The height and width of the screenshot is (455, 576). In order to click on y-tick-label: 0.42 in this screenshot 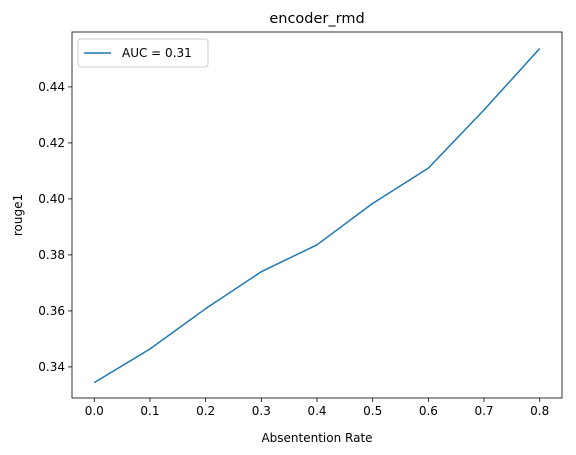, I will do `click(51, 143)`.